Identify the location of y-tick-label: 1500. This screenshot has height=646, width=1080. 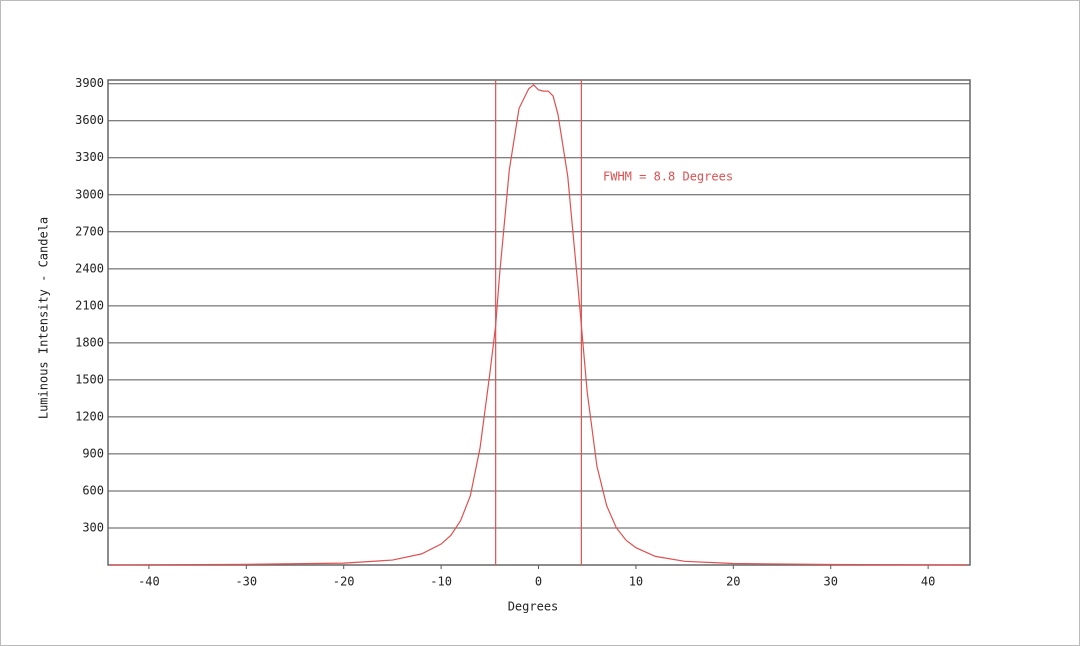
(89, 379).